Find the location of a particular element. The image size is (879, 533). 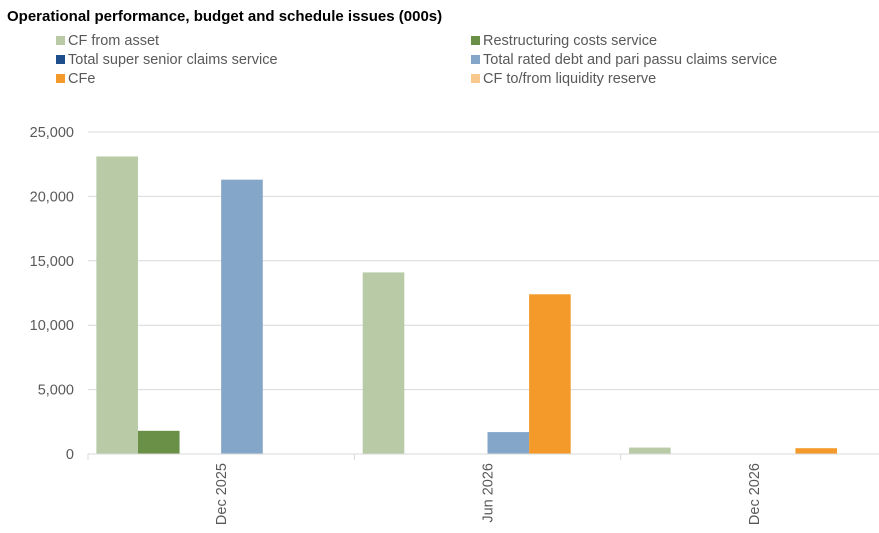

bar-total-rated-debt-and-pari-passu-claims-service-jun-2026 is located at coordinates (508, 443).